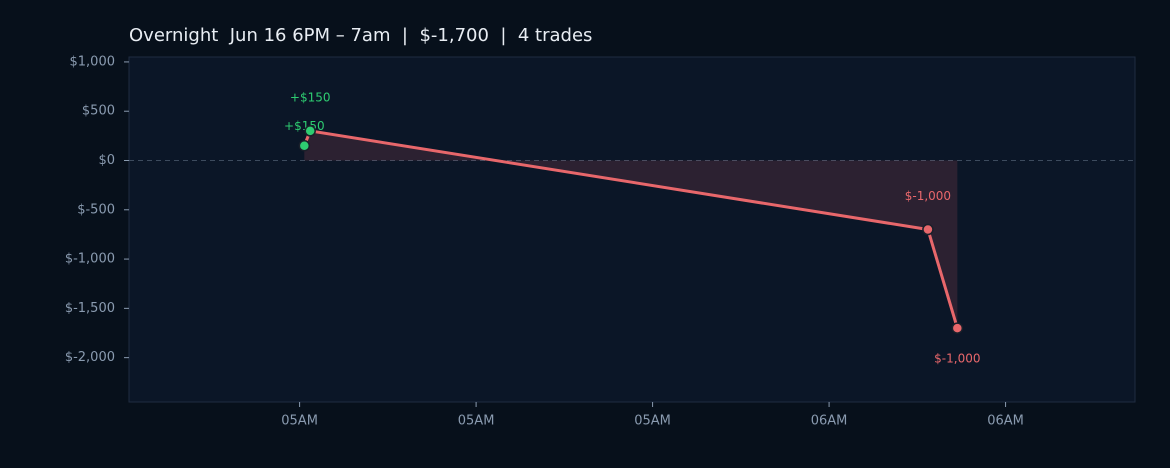  What do you see at coordinates (93, 61) in the screenshot?
I see `y-tick-label: $1,000` at bounding box center [93, 61].